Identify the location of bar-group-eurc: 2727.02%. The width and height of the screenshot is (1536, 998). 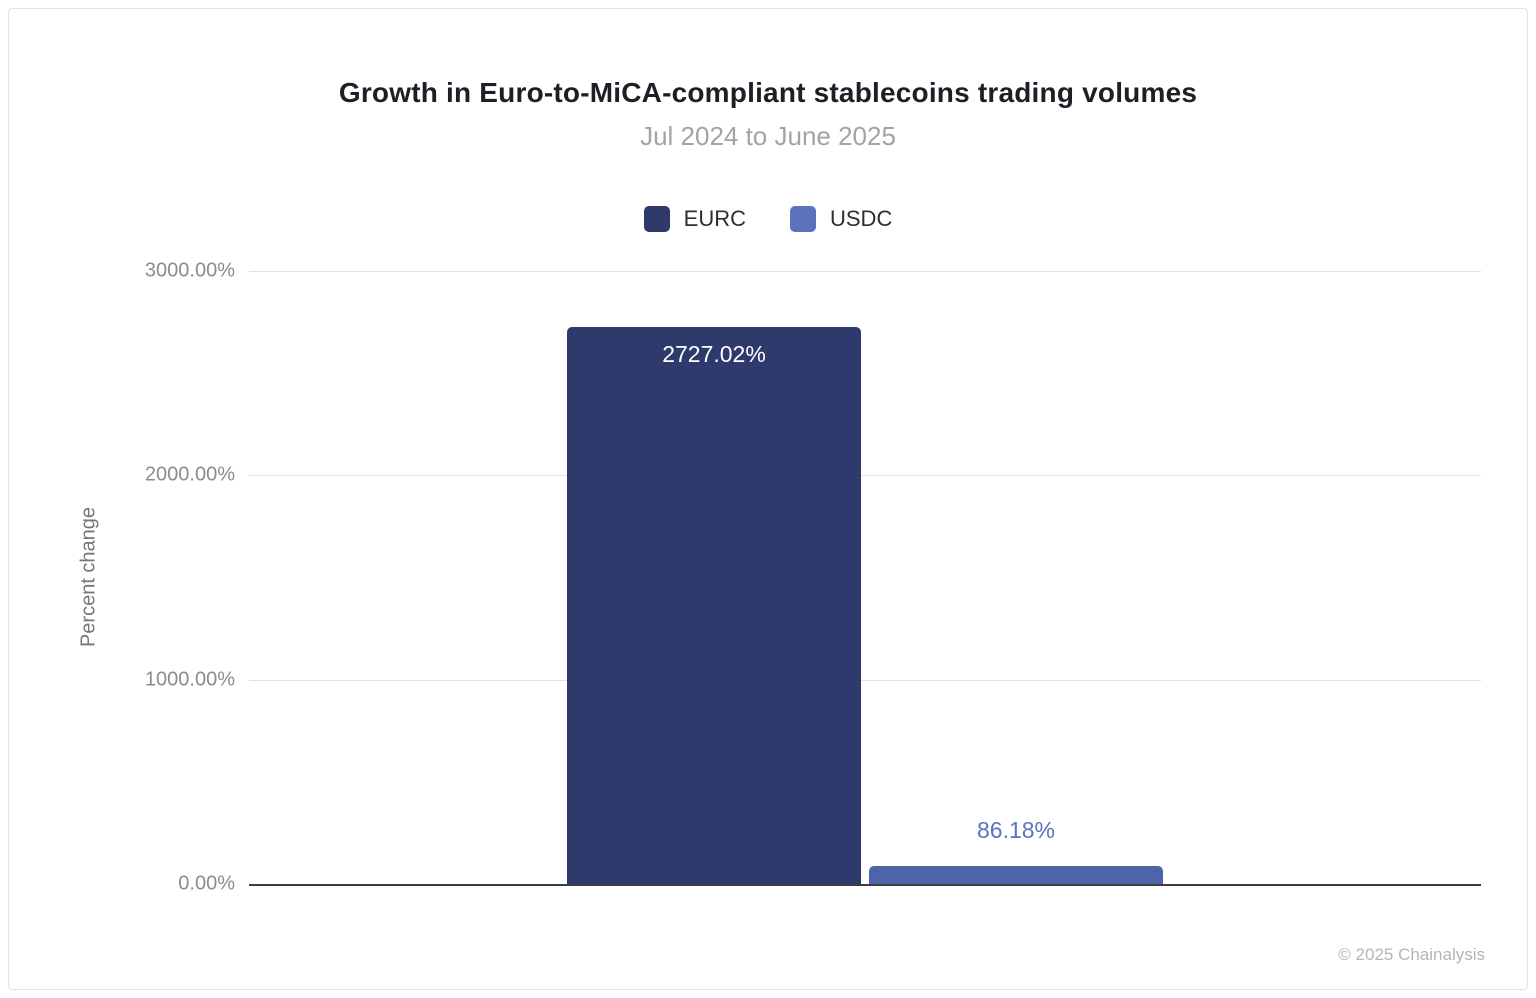
(714, 577).